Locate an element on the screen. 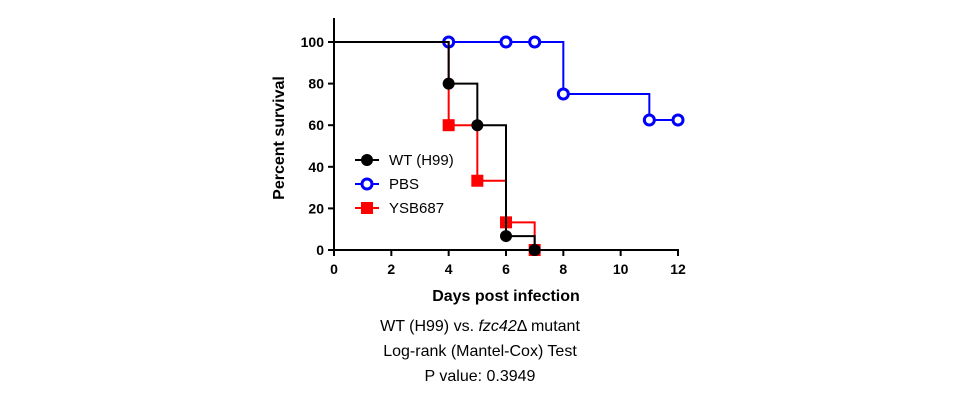 The height and width of the screenshot is (415, 960). line-pbs is located at coordinates (506, 81).